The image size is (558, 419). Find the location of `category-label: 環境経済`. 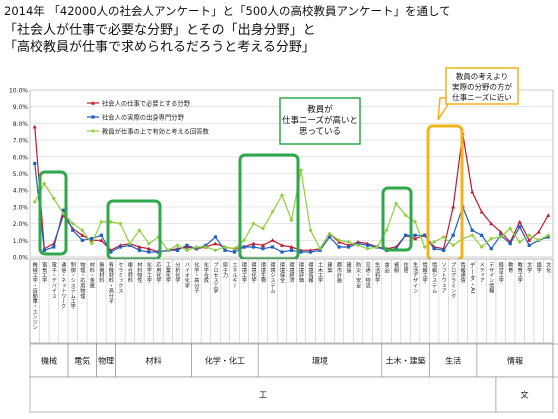

category-label: 環境経済 is located at coordinates (291, 273).